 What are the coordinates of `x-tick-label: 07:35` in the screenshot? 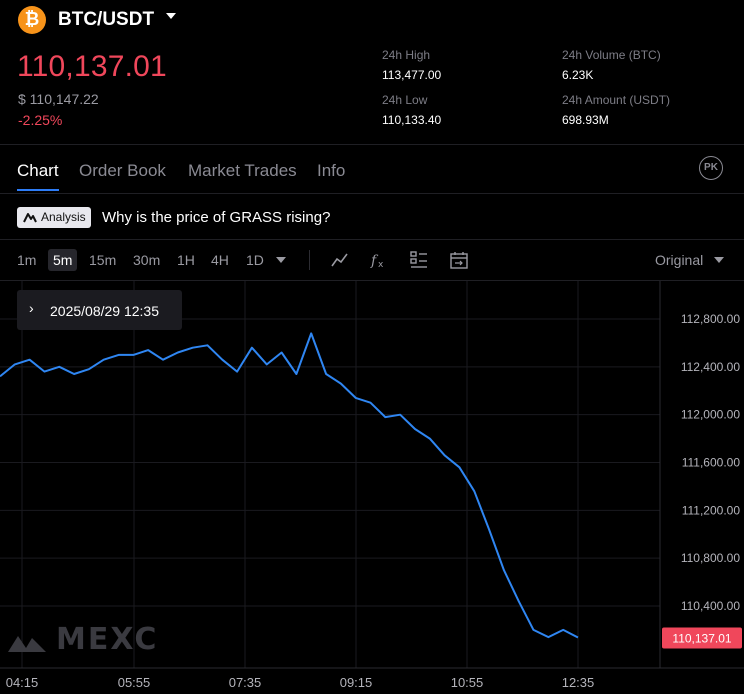 It's located at (245, 682).